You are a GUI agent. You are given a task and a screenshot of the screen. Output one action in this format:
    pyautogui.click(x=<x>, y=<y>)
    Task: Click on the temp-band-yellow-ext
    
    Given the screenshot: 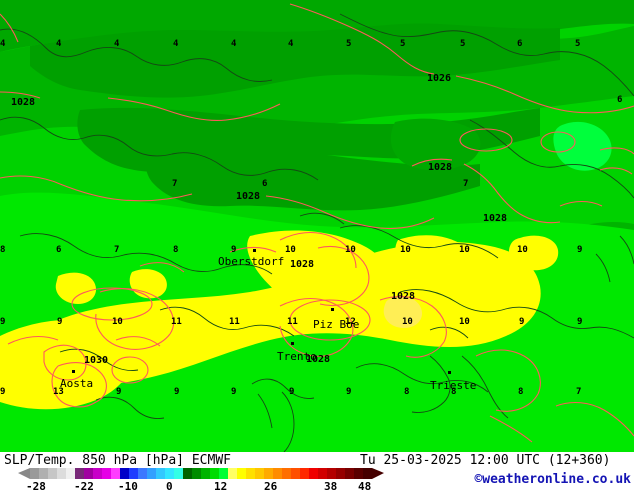 What is the action you would take?
    pyautogui.click(x=319, y=274)
    